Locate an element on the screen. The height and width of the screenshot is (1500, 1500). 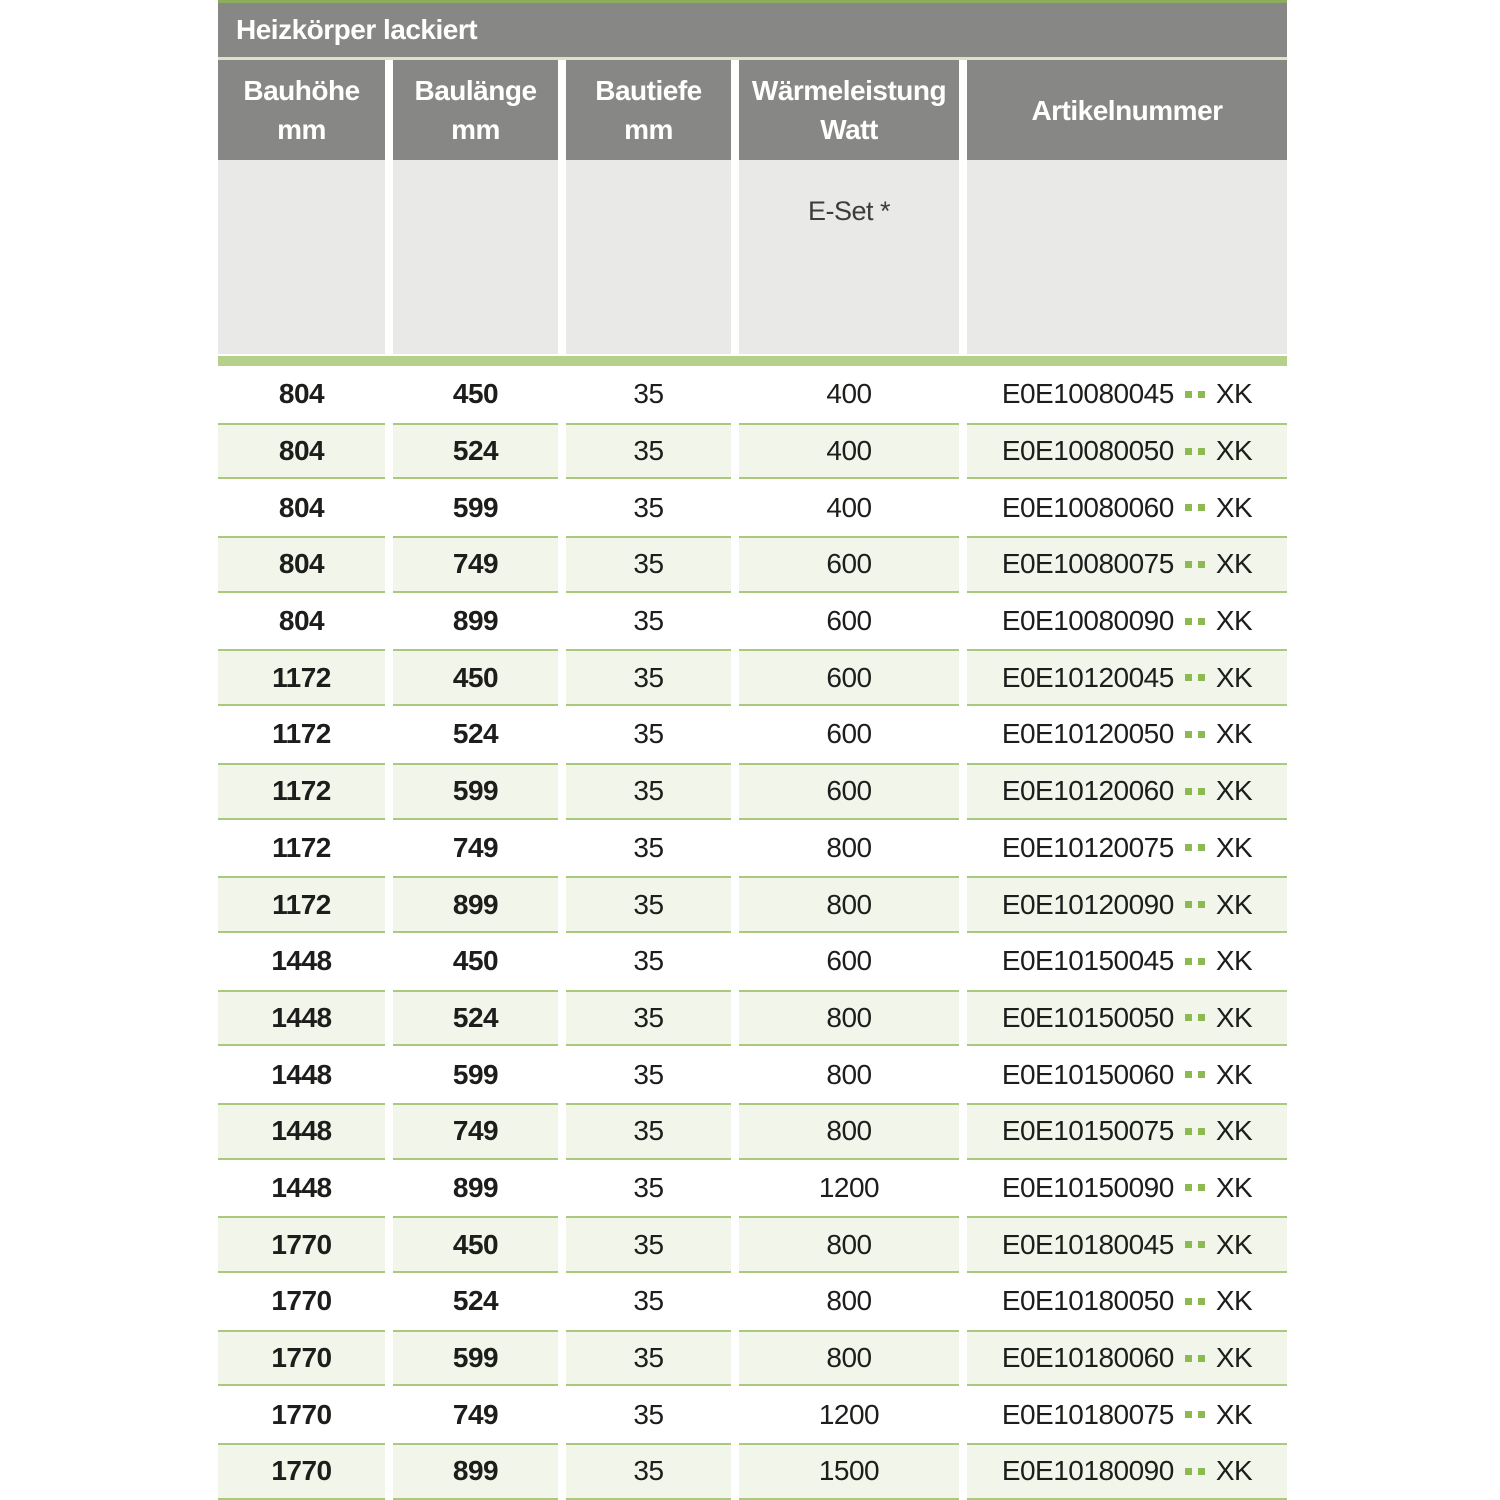
cell-artikelnummer: E0E10120090 XK is located at coordinates (1127, 904).